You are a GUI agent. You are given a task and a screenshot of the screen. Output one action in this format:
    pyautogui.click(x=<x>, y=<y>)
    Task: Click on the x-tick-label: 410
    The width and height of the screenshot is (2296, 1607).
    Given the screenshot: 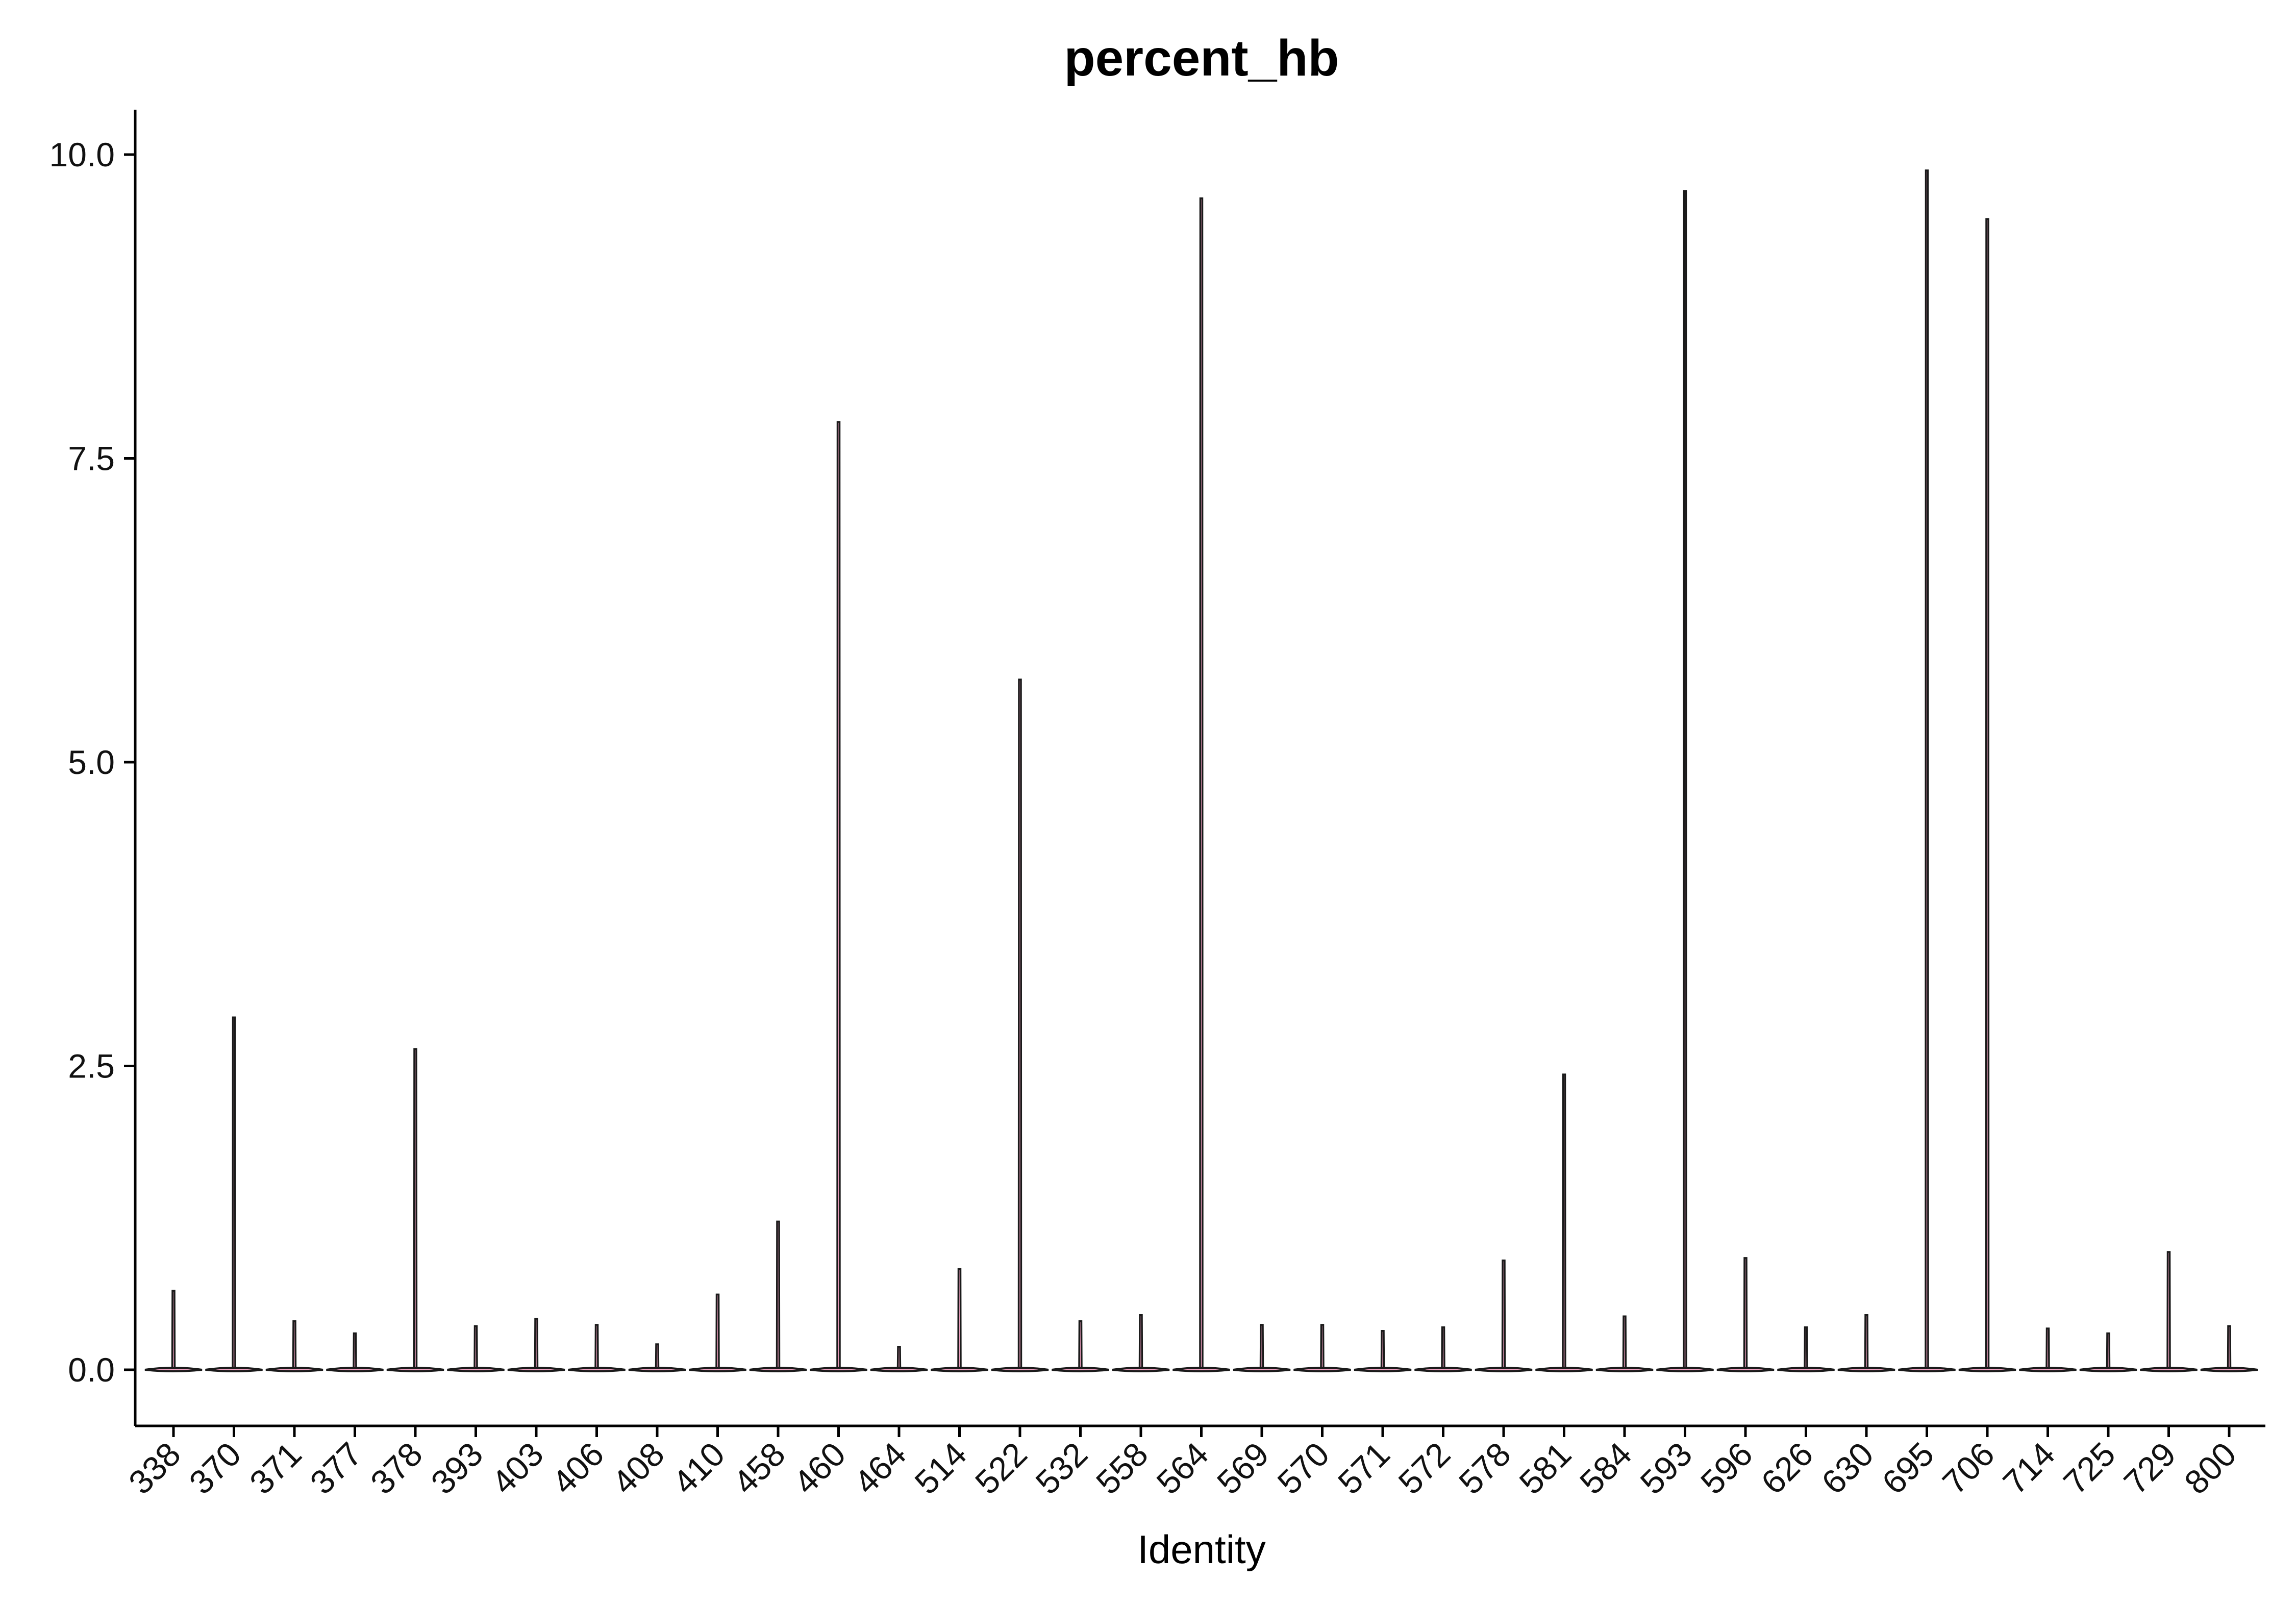 What is the action you would take?
    pyautogui.click(x=698, y=1468)
    